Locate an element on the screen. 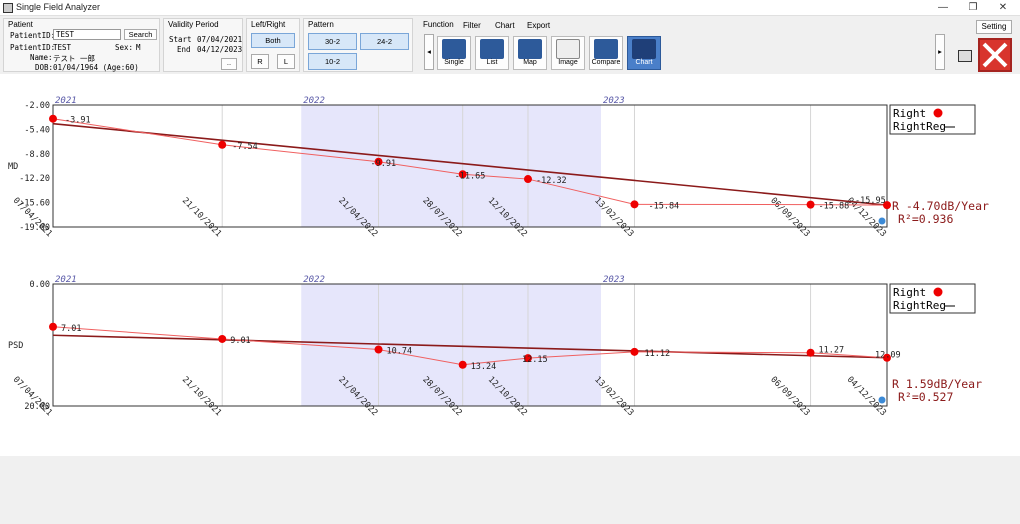 This screenshot has width=1020, height=524. dob-value: 01/04/1964 (Age:60) is located at coordinates (96, 67).